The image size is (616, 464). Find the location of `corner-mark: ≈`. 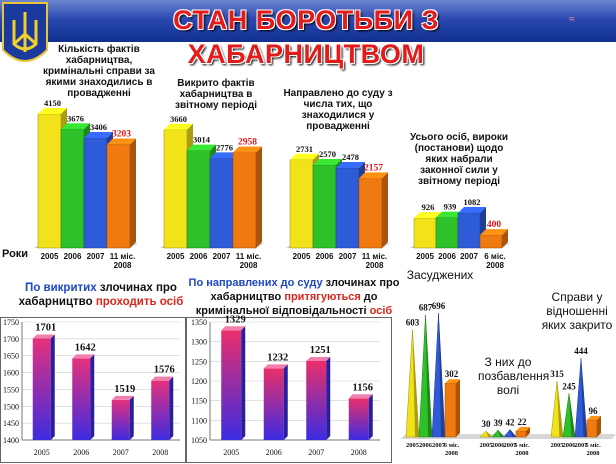

corner-mark: ≈ is located at coordinates (572, 19).